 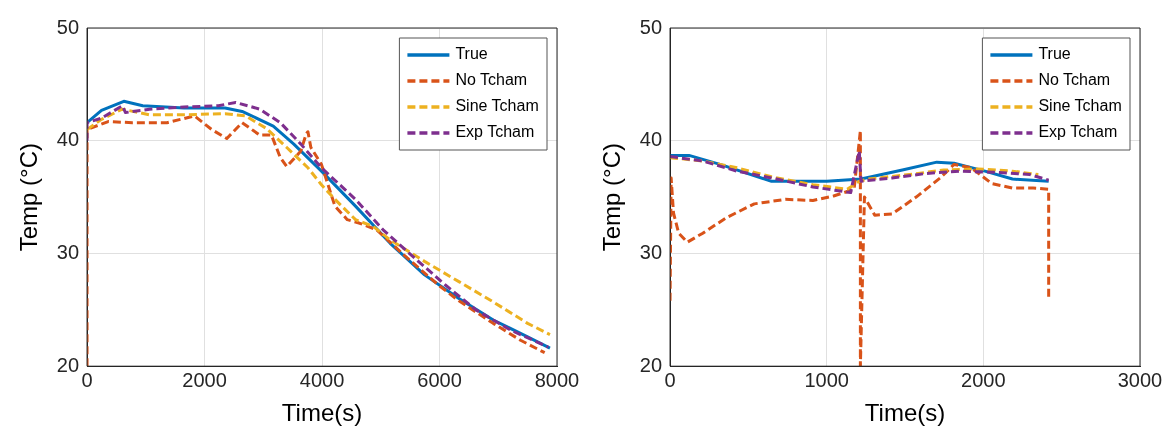 What do you see at coordinates (439, 379) in the screenshot?
I see `x-tick-label: 6000` at bounding box center [439, 379].